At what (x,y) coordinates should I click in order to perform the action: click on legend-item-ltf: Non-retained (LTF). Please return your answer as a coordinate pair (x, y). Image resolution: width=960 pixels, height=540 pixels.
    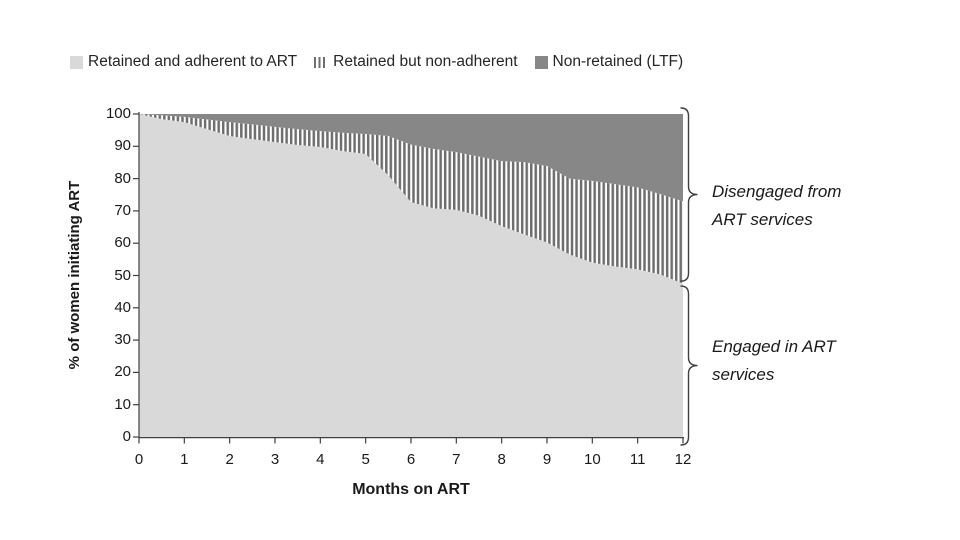
    Looking at the image, I should click on (609, 62).